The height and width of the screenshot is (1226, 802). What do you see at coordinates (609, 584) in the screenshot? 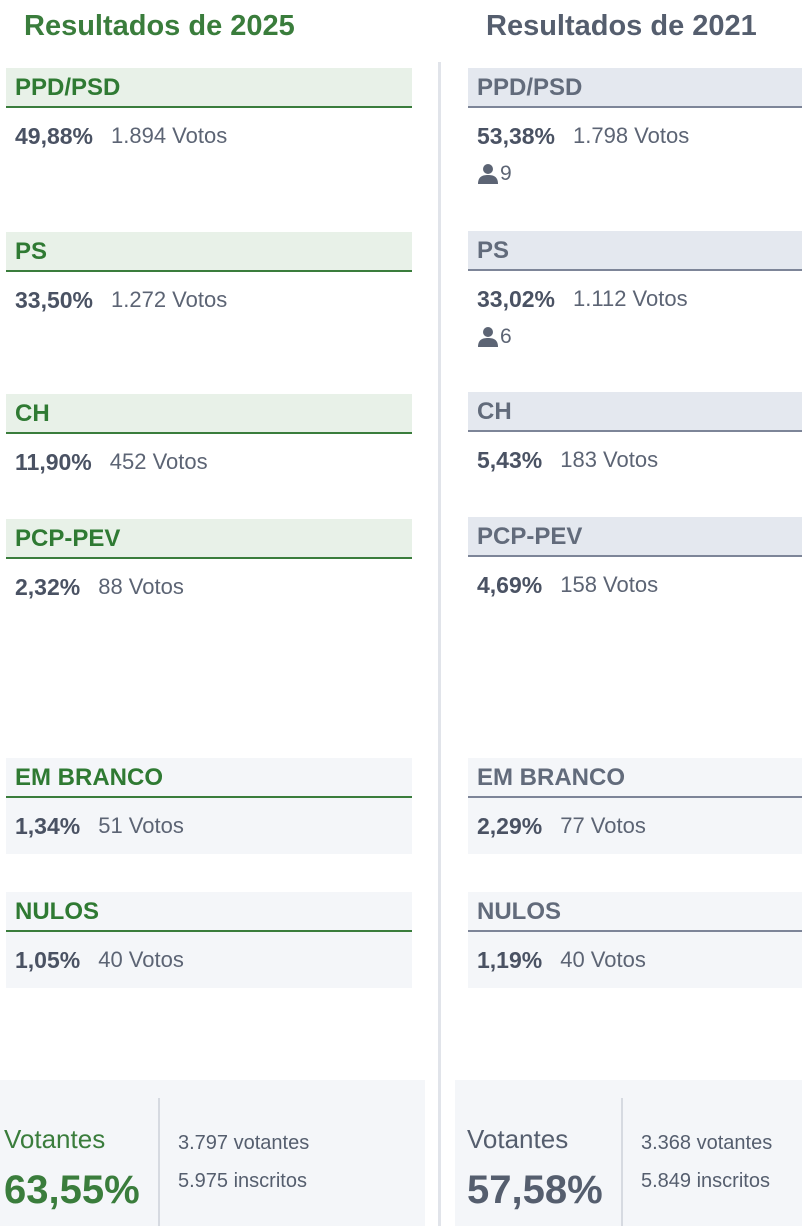
I see `party-votes: 158 Votos` at bounding box center [609, 584].